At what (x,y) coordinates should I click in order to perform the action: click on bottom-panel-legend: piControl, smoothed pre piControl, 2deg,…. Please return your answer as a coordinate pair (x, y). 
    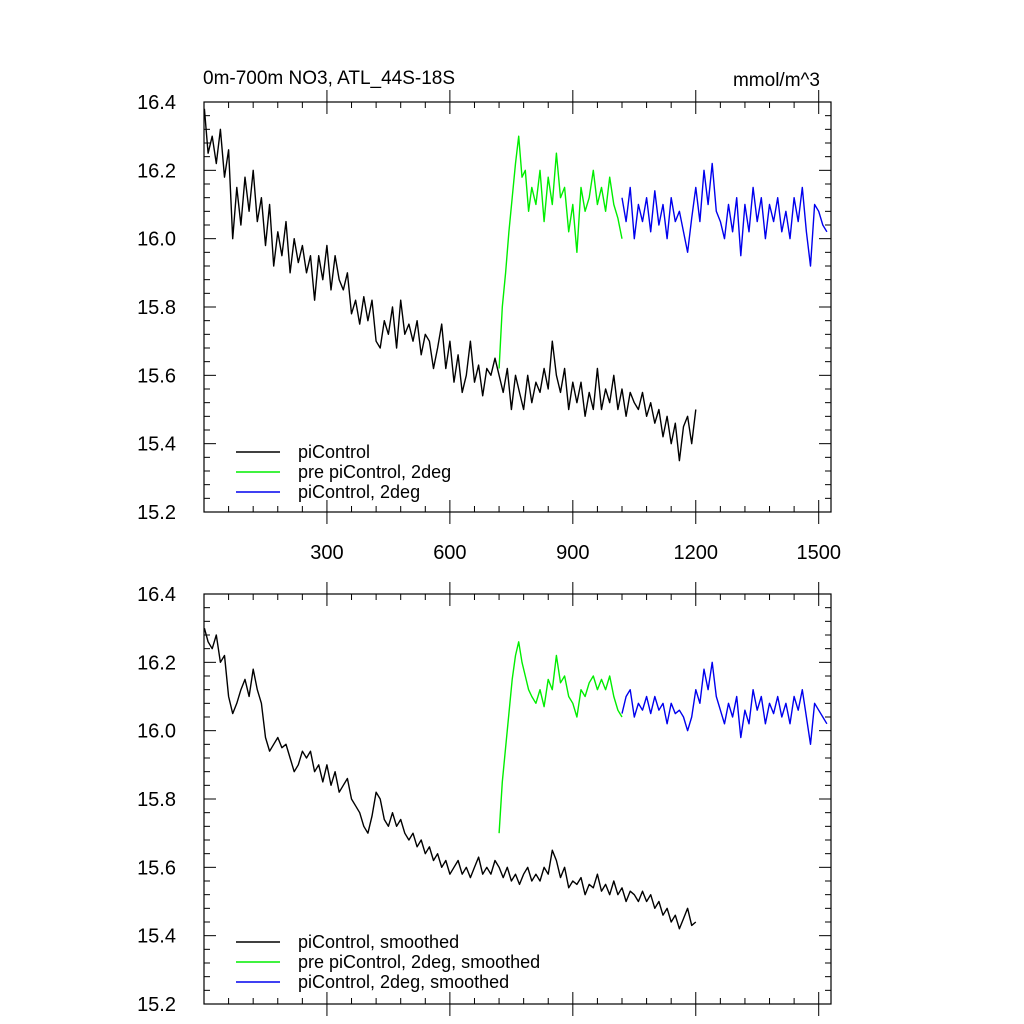
    Looking at the image, I should click on (388, 962).